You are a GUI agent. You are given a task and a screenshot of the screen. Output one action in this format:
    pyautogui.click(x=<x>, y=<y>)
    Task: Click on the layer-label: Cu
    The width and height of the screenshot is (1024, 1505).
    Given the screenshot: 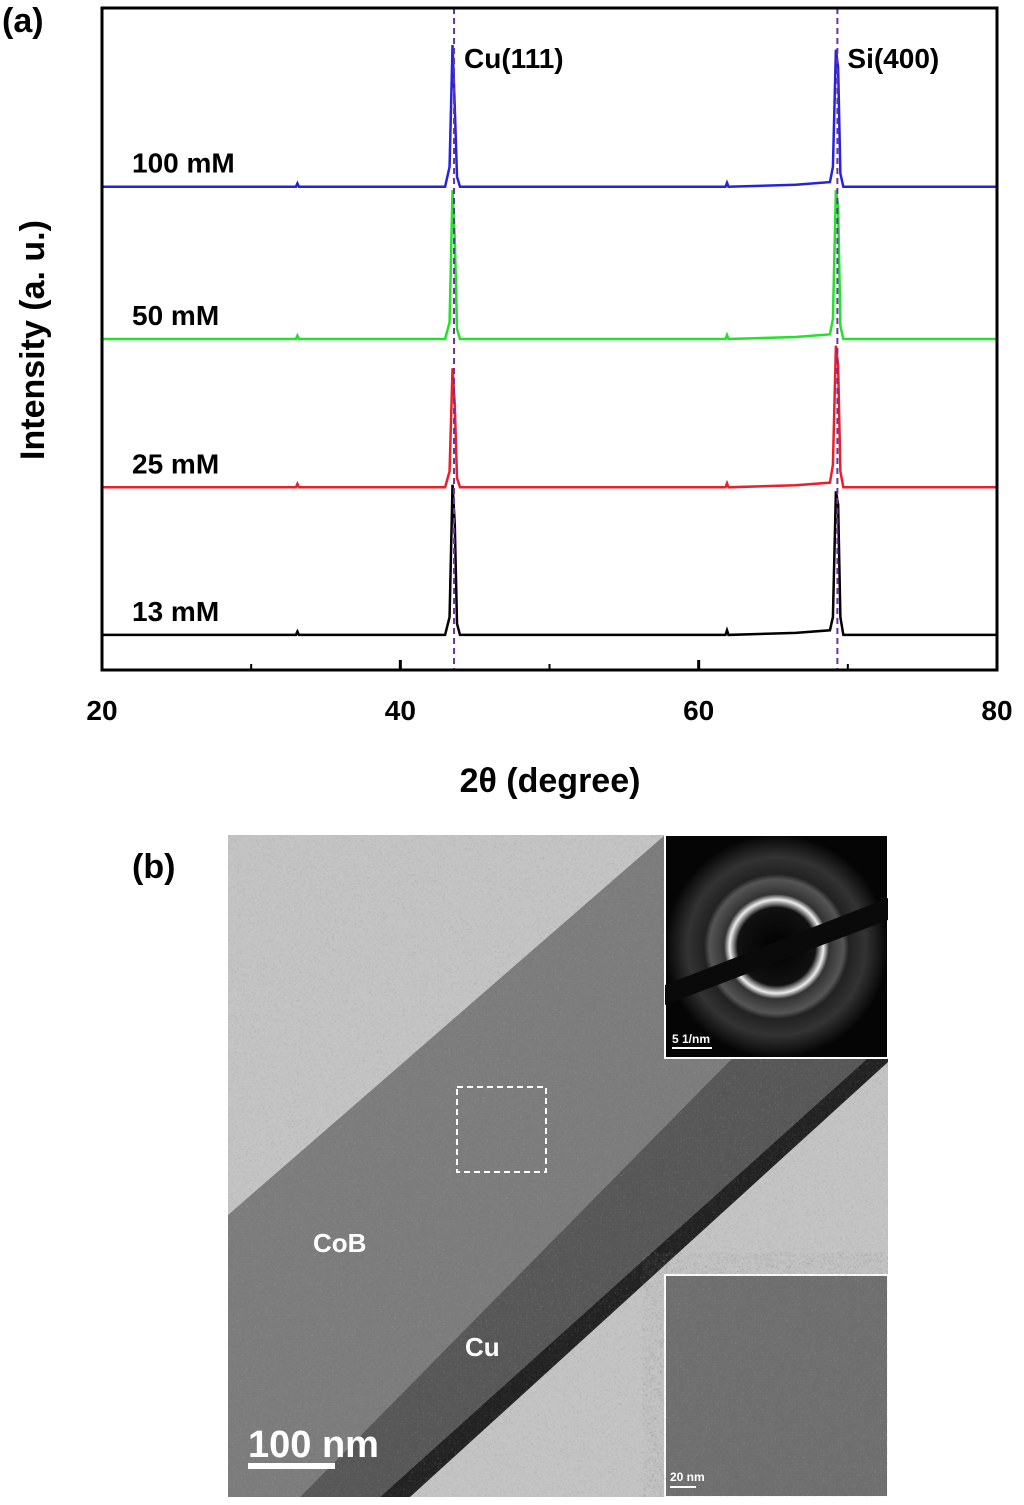 What is the action you would take?
    pyautogui.click(x=482, y=1347)
    